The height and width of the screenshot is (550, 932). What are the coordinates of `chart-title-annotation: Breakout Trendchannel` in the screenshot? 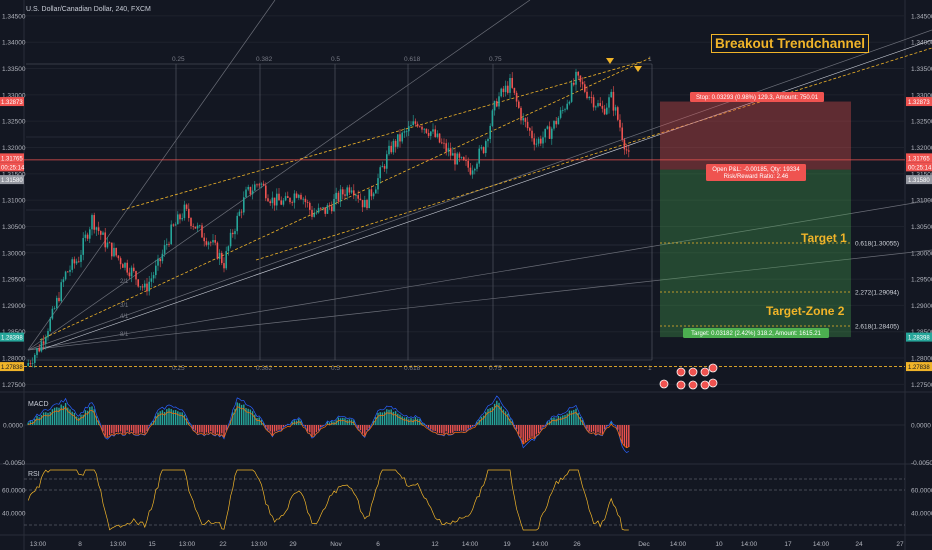 It's located at (790, 43).